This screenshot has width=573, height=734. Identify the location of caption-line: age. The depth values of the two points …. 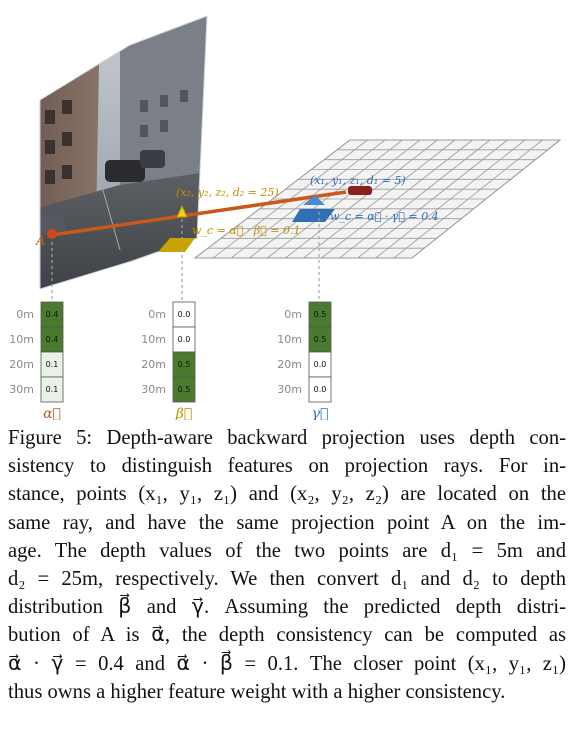
(287, 550).